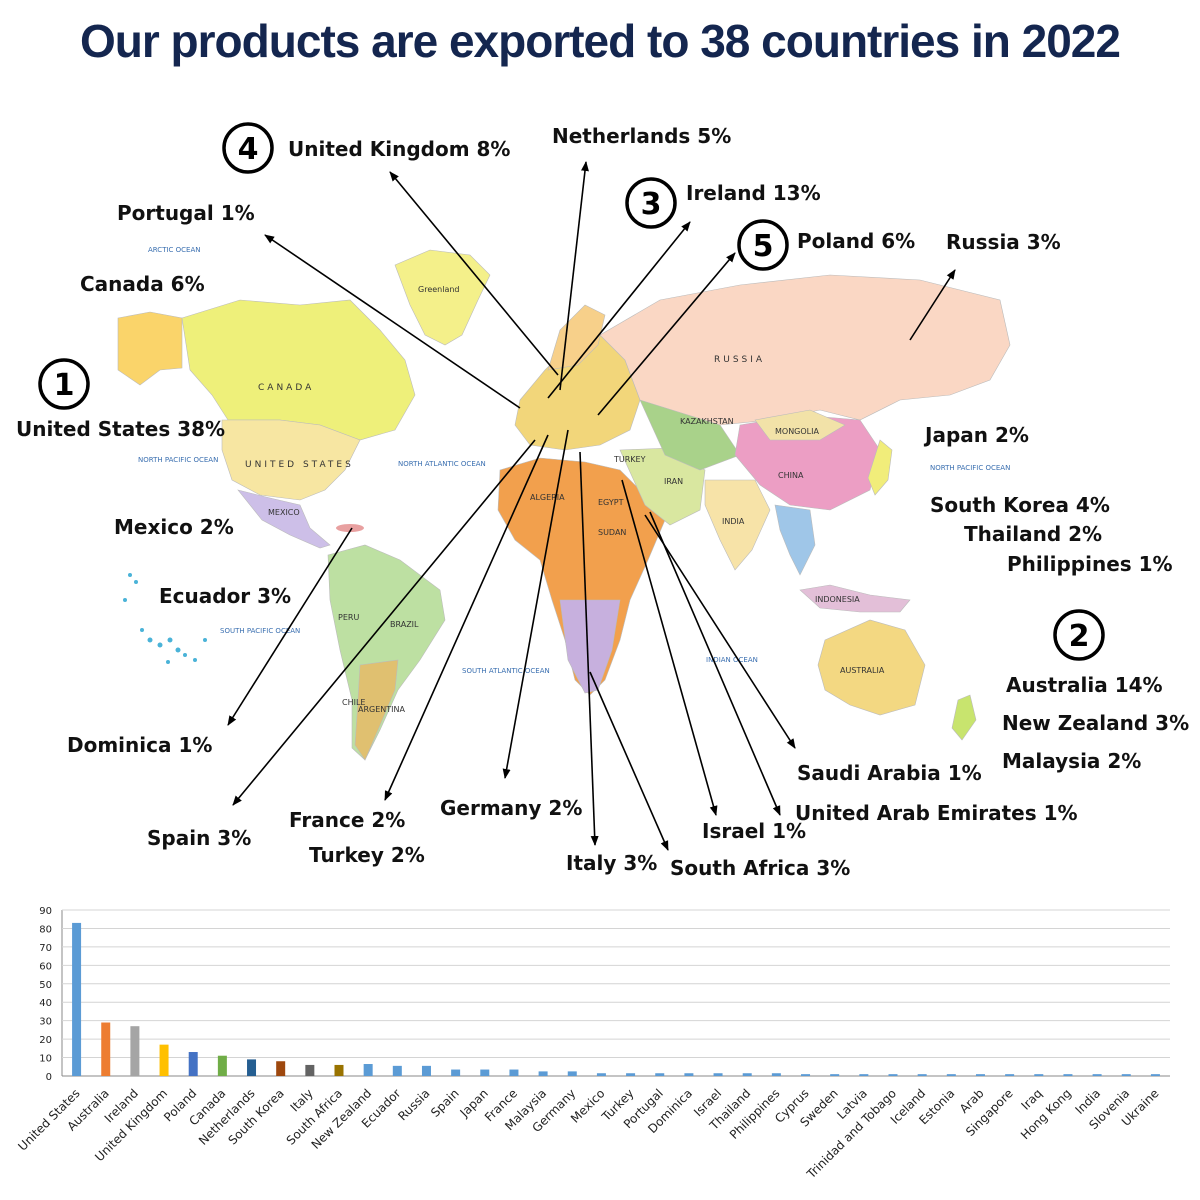 The height and width of the screenshot is (1200, 1200). Describe the element at coordinates (619, 310) in the screenshot. I see `arrow-ireland` at that location.